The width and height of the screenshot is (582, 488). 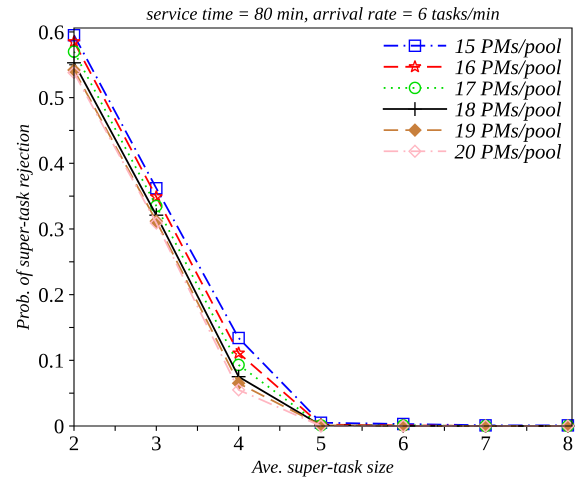 I want to click on y-tick-label: 0.1, so click(x=51, y=361).